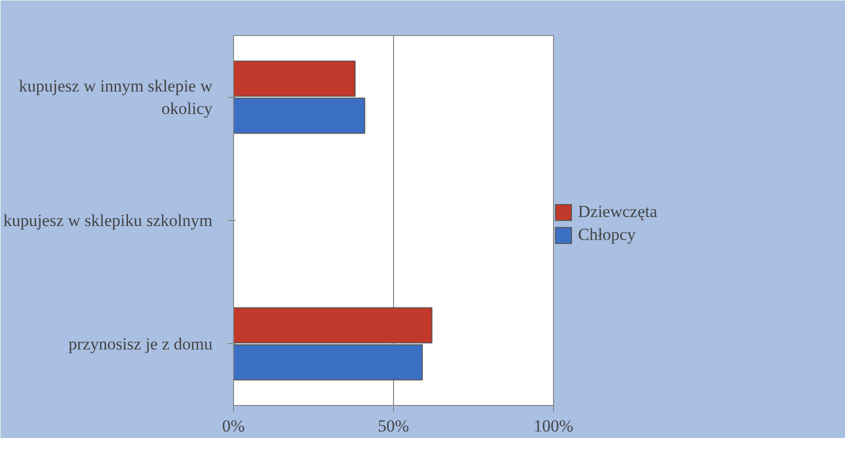 Image resolution: width=845 pixels, height=470 pixels. I want to click on y-tick-label: kupujesz w innym sklepie w okolicy, so click(116, 97).